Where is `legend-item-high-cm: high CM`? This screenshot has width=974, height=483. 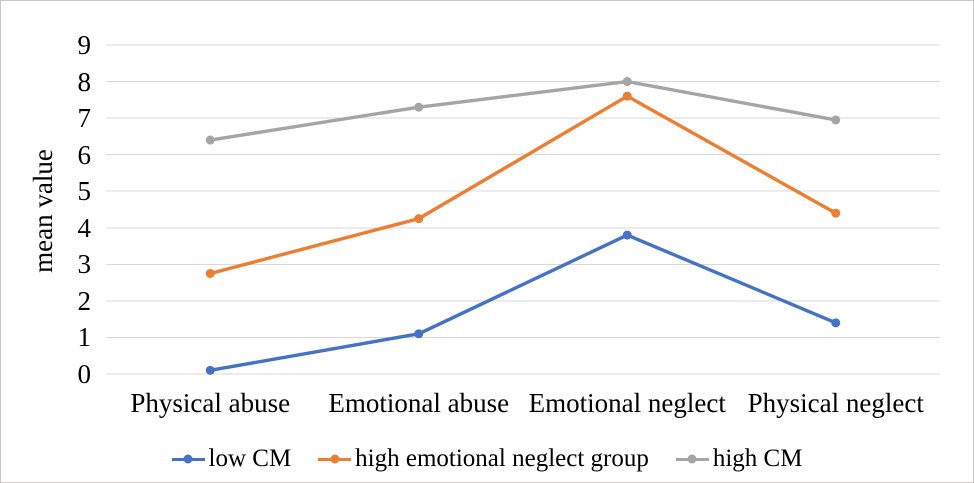
legend-item-high-cm: high CM is located at coordinates (739, 459).